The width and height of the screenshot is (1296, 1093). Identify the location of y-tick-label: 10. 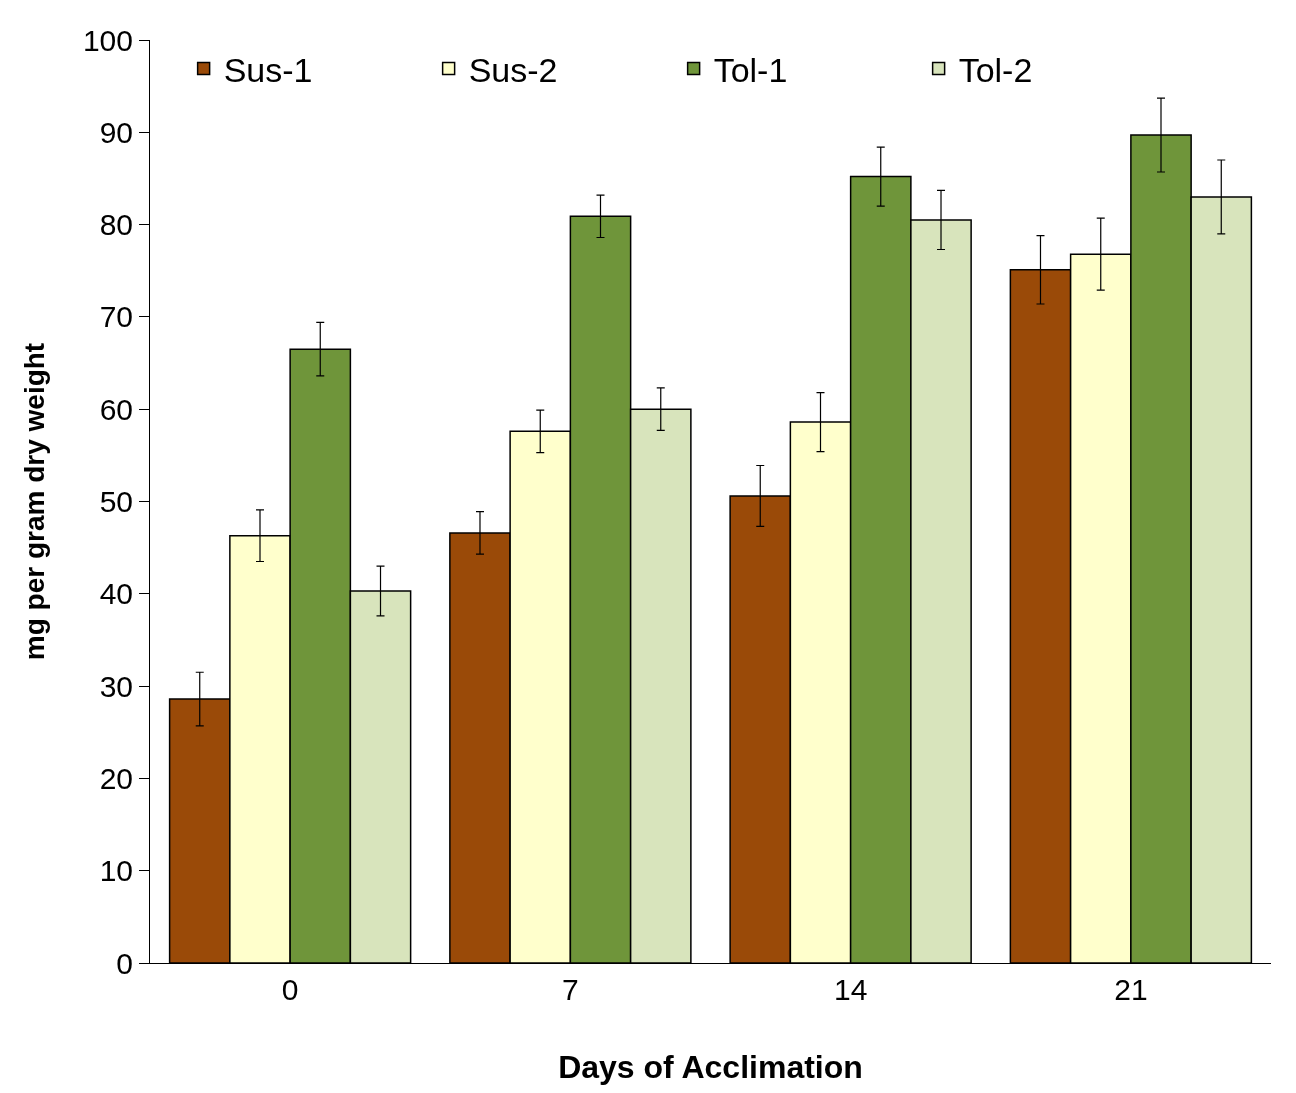
(116, 871).